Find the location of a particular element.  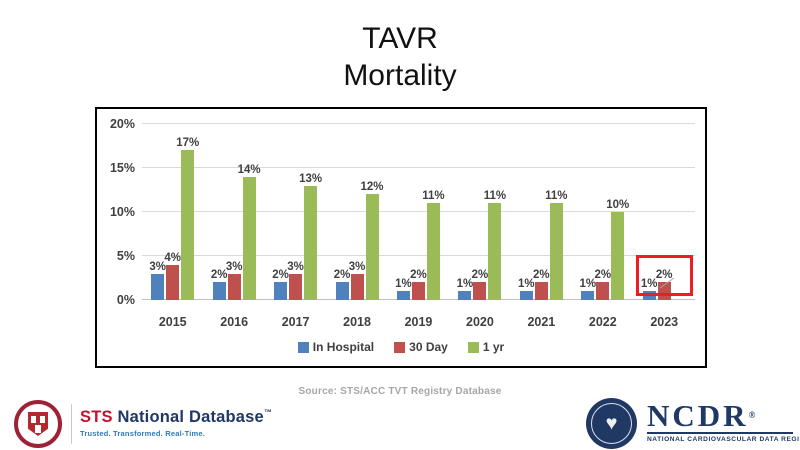

legend-label: 30 Day is located at coordinates (428, 347).